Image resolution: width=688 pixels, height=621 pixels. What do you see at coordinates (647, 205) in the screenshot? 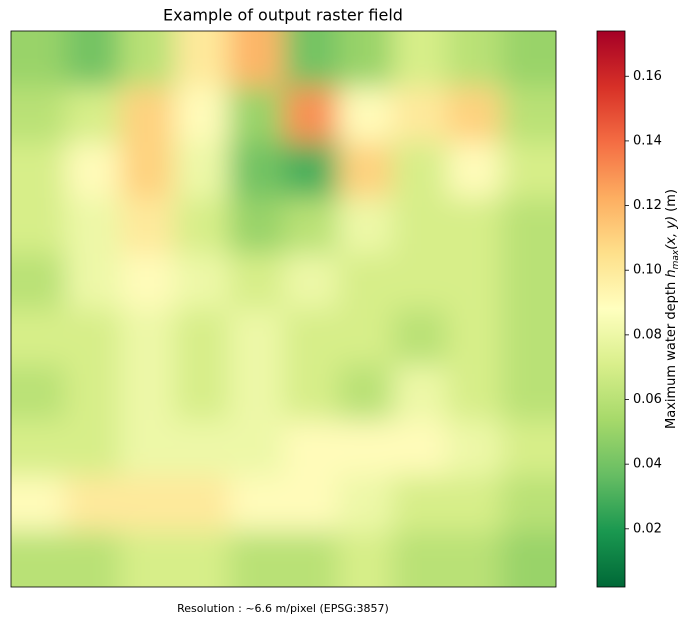
I see `colorbar-tick-label: 0.12` at bounding box center [647, 205].